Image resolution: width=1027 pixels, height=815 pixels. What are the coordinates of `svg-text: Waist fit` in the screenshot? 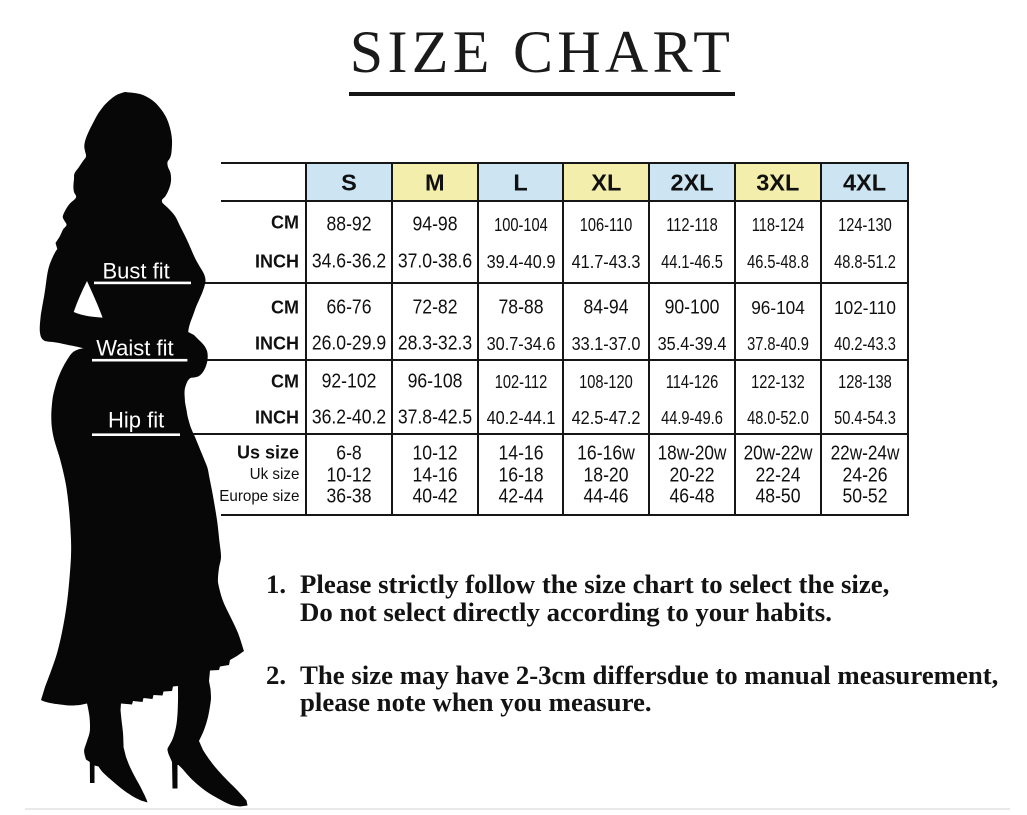 It's located at (134, 347).